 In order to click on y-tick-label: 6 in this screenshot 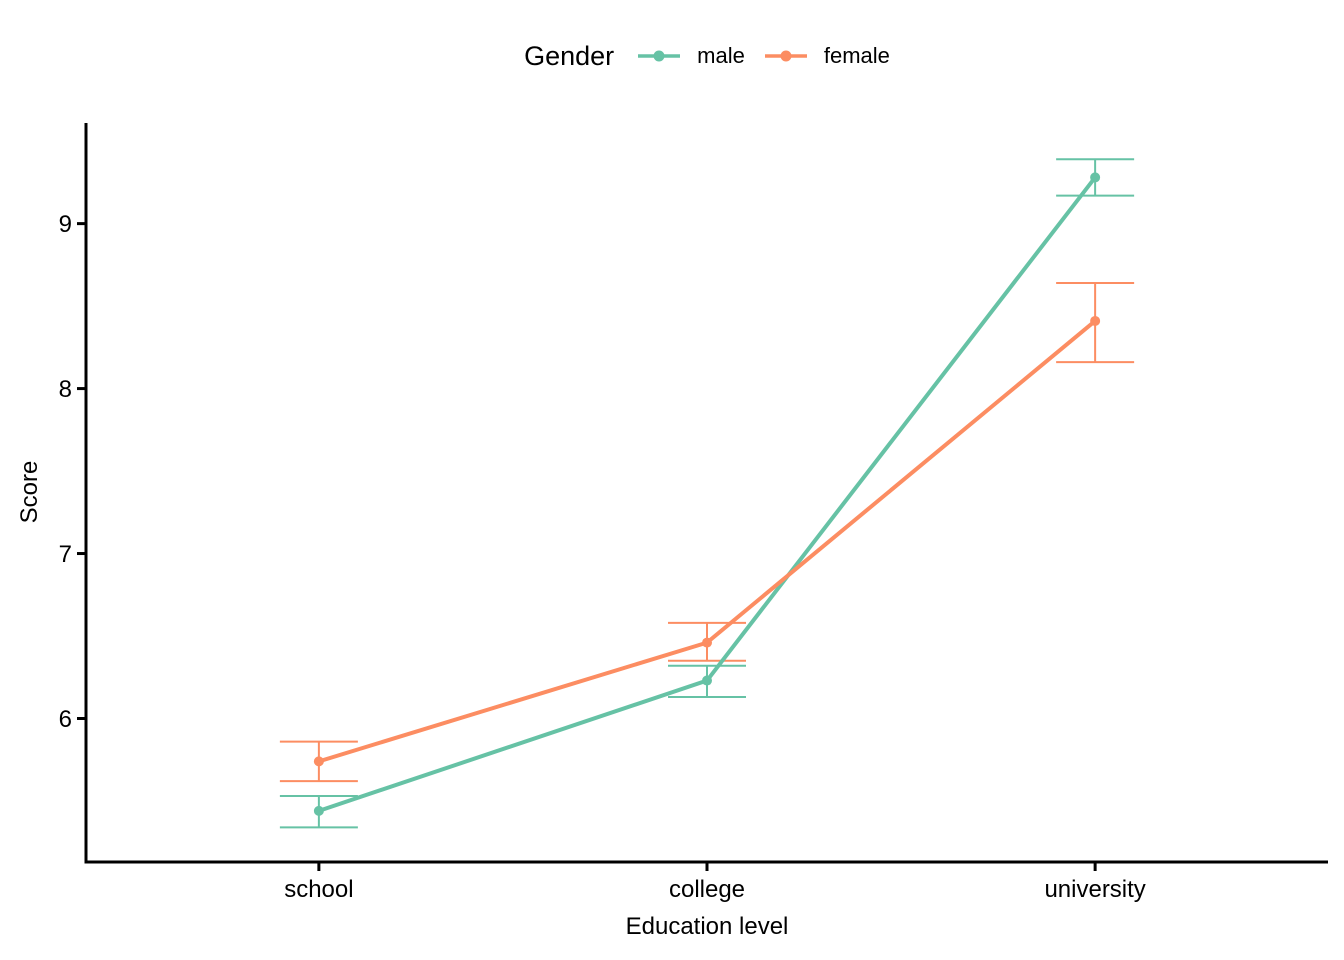, I will do `click(65, 719)`.